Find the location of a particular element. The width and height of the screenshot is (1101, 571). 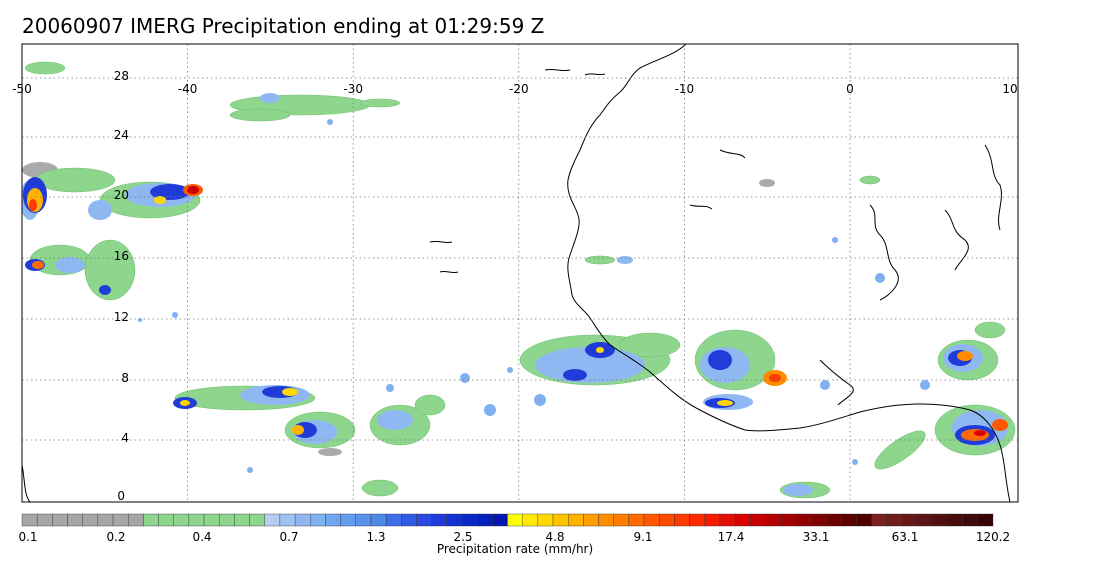

lat-tick-label: 24 is located at coordinates (121, 135).